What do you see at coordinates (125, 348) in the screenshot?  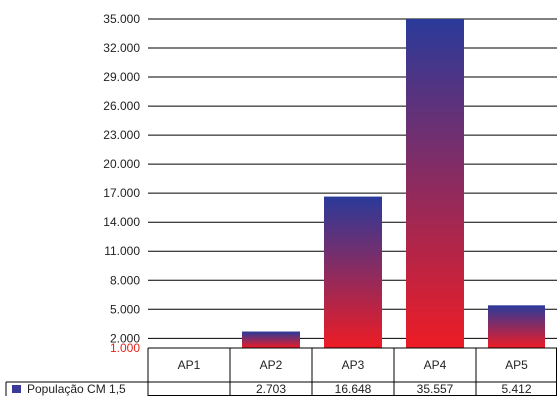 I see `y-tick-label: 1.000` at bounding box center [125, 348].